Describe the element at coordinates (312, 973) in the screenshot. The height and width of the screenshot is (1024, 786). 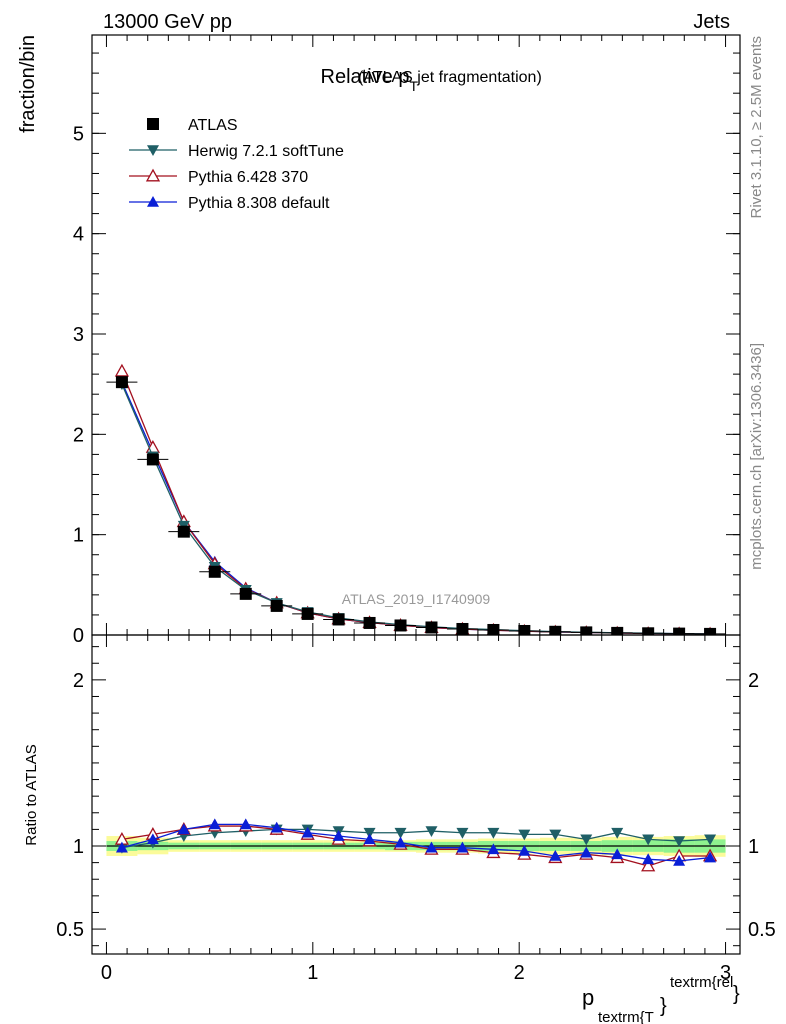
I see `x-tick-label: 1` at that location.